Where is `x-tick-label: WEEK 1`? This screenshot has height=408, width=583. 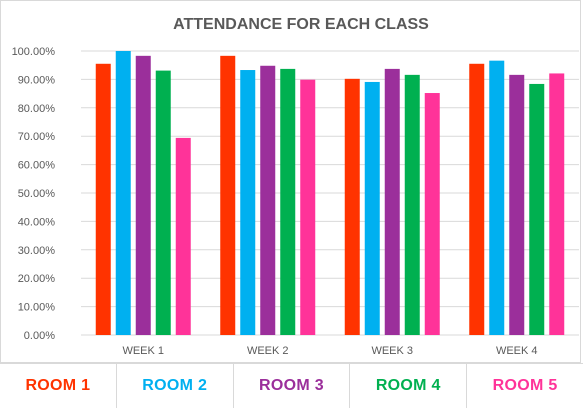
x-tick-label: WEEK 1 is located at coordinates (143, 351).